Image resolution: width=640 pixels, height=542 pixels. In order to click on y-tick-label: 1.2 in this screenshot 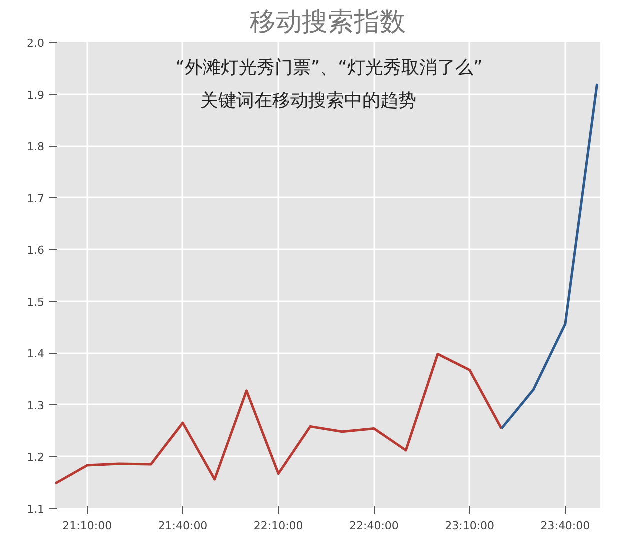, I will do `click(36, 457)`.